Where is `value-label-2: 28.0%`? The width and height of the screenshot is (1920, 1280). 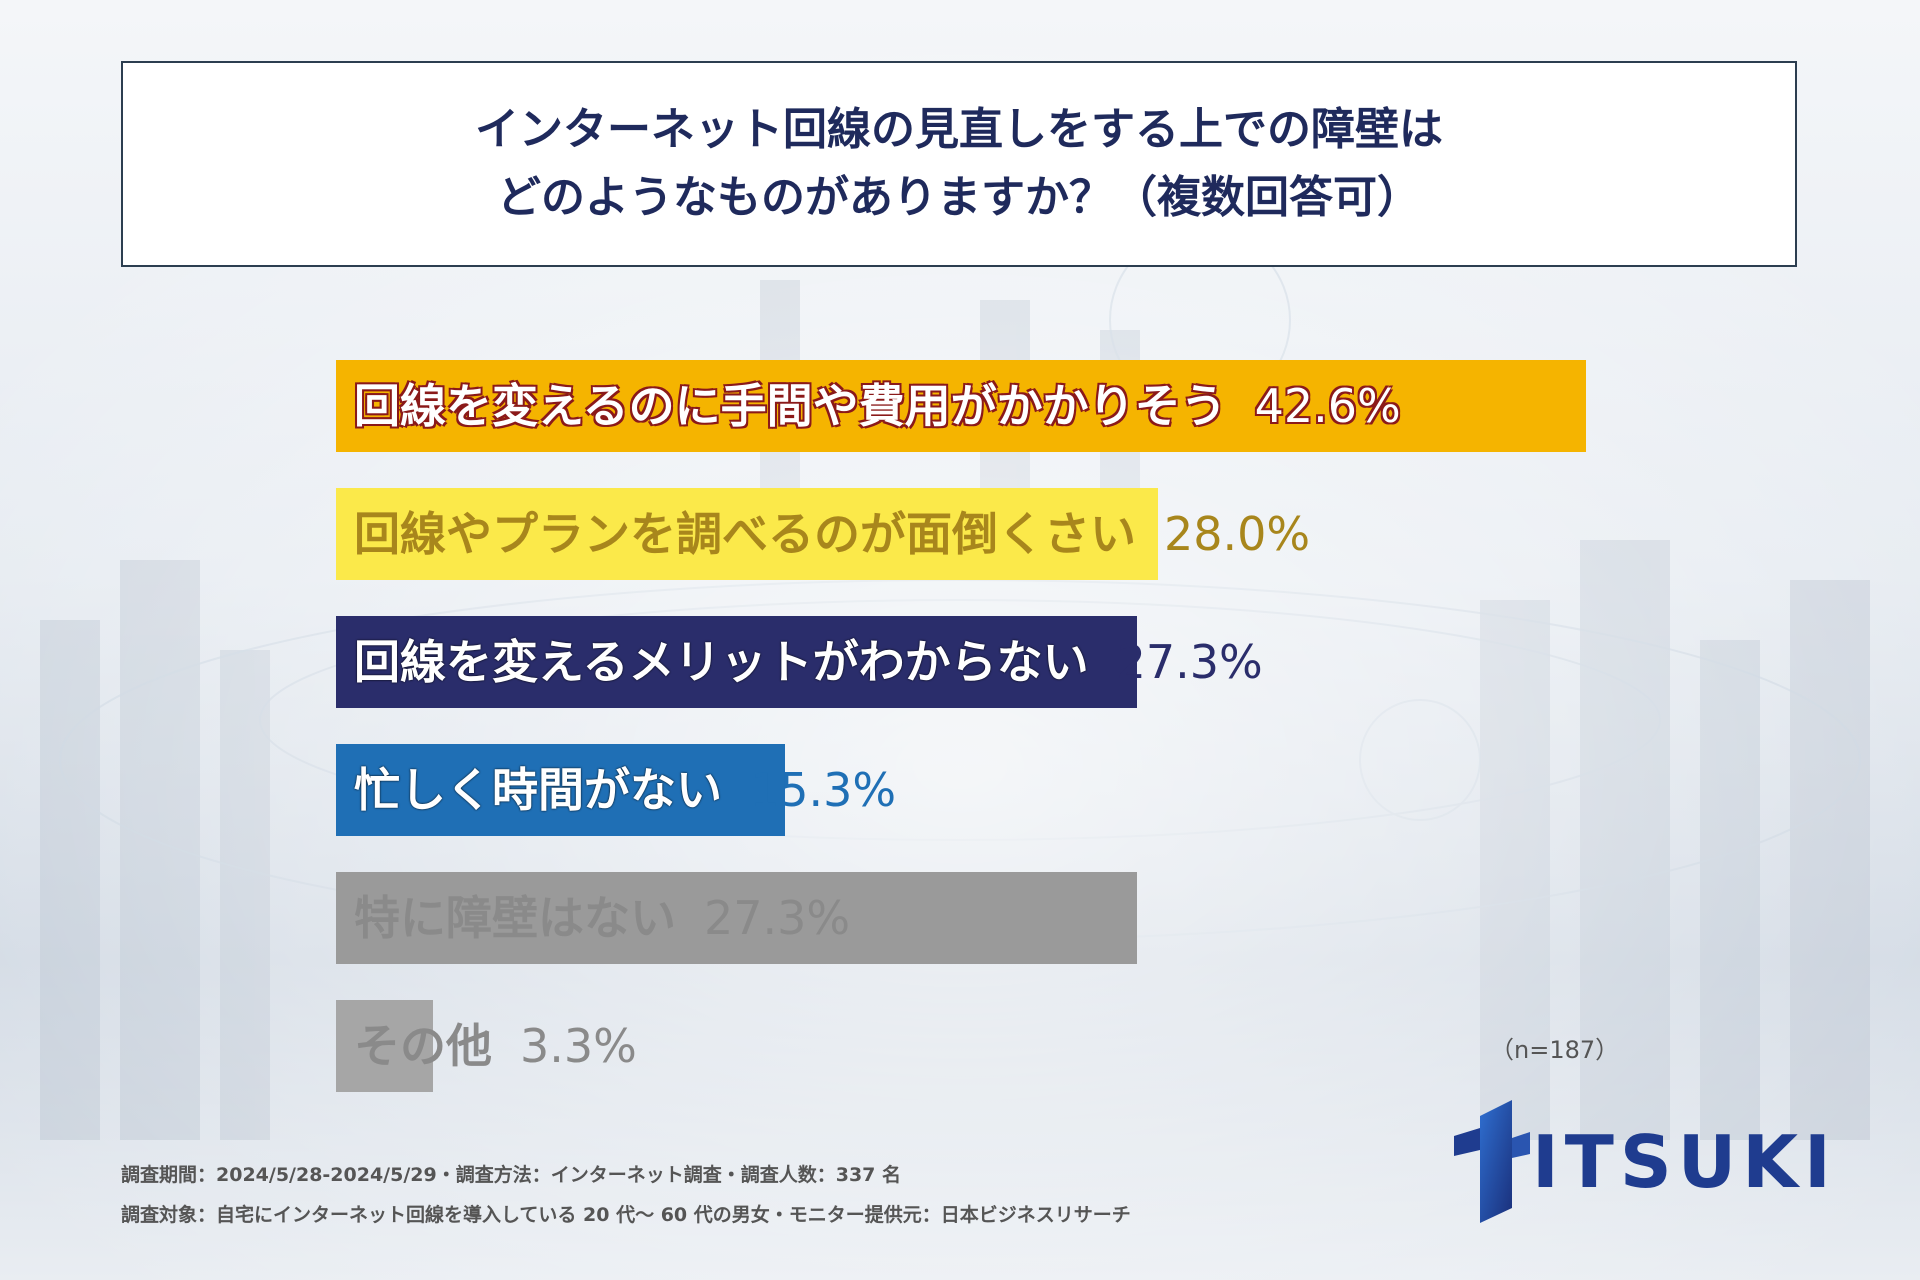
value-label-2: 28.0% is located at coordinates (1237, 534).